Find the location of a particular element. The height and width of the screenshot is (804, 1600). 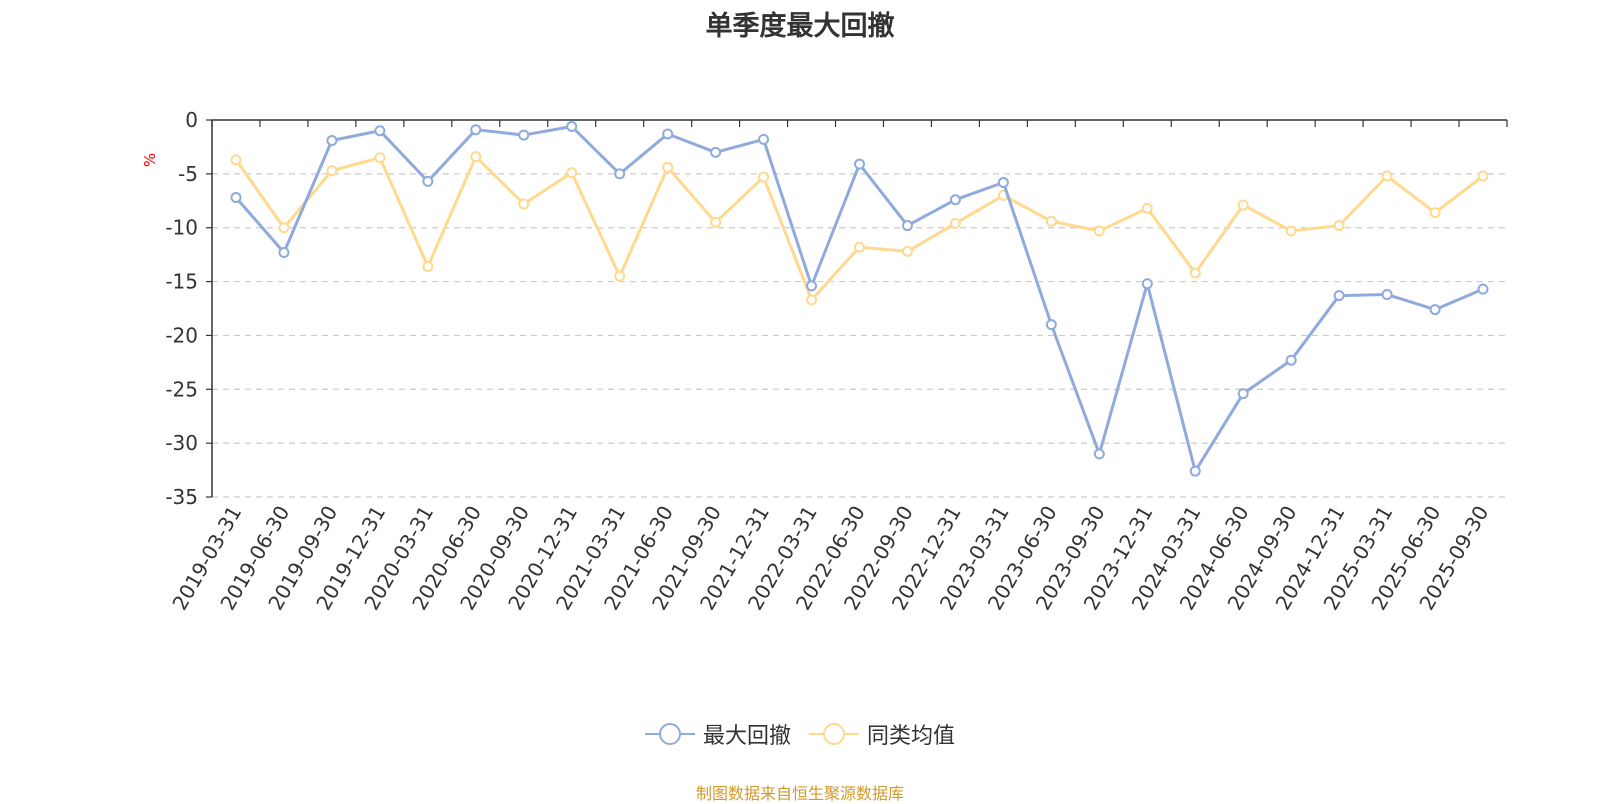

y-tick-label: -20 is located at coordinates (181, 335).